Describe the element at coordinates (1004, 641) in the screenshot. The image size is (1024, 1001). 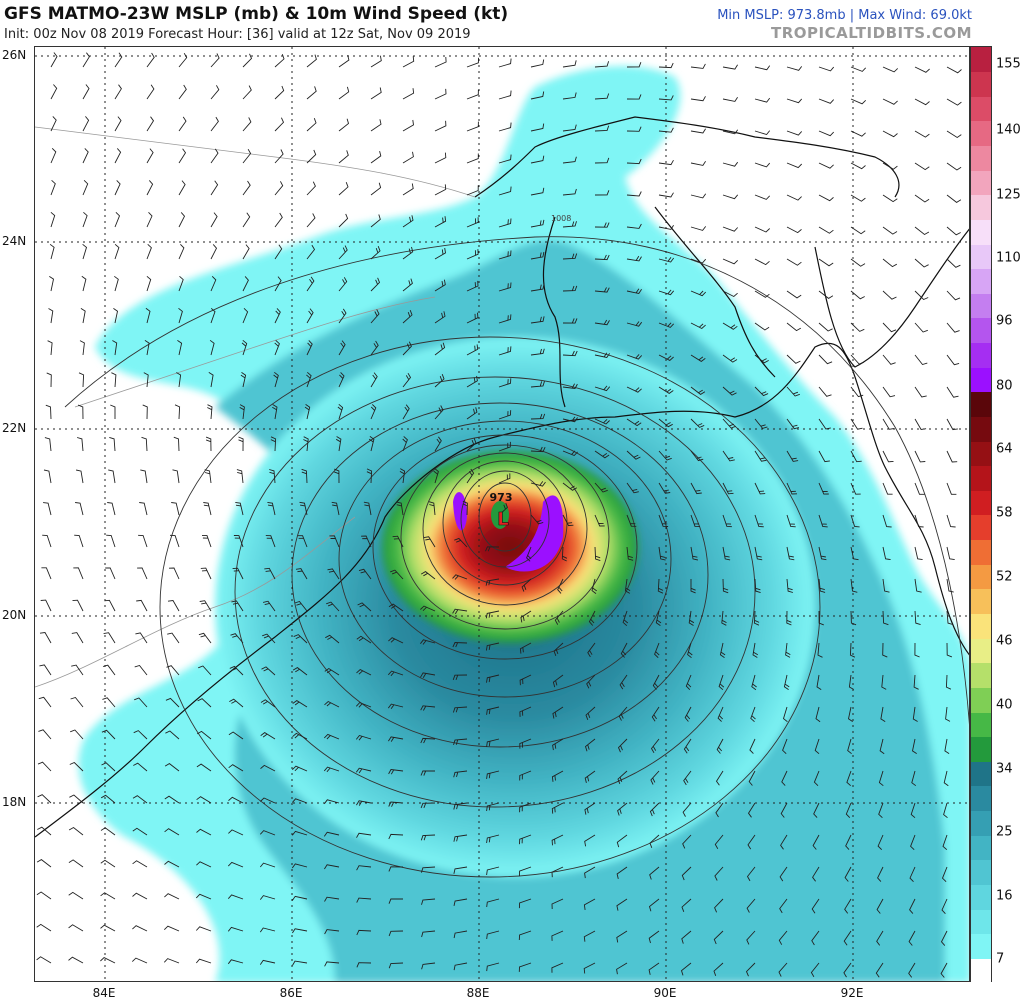
I see `colorbar-label: 46` at that location.